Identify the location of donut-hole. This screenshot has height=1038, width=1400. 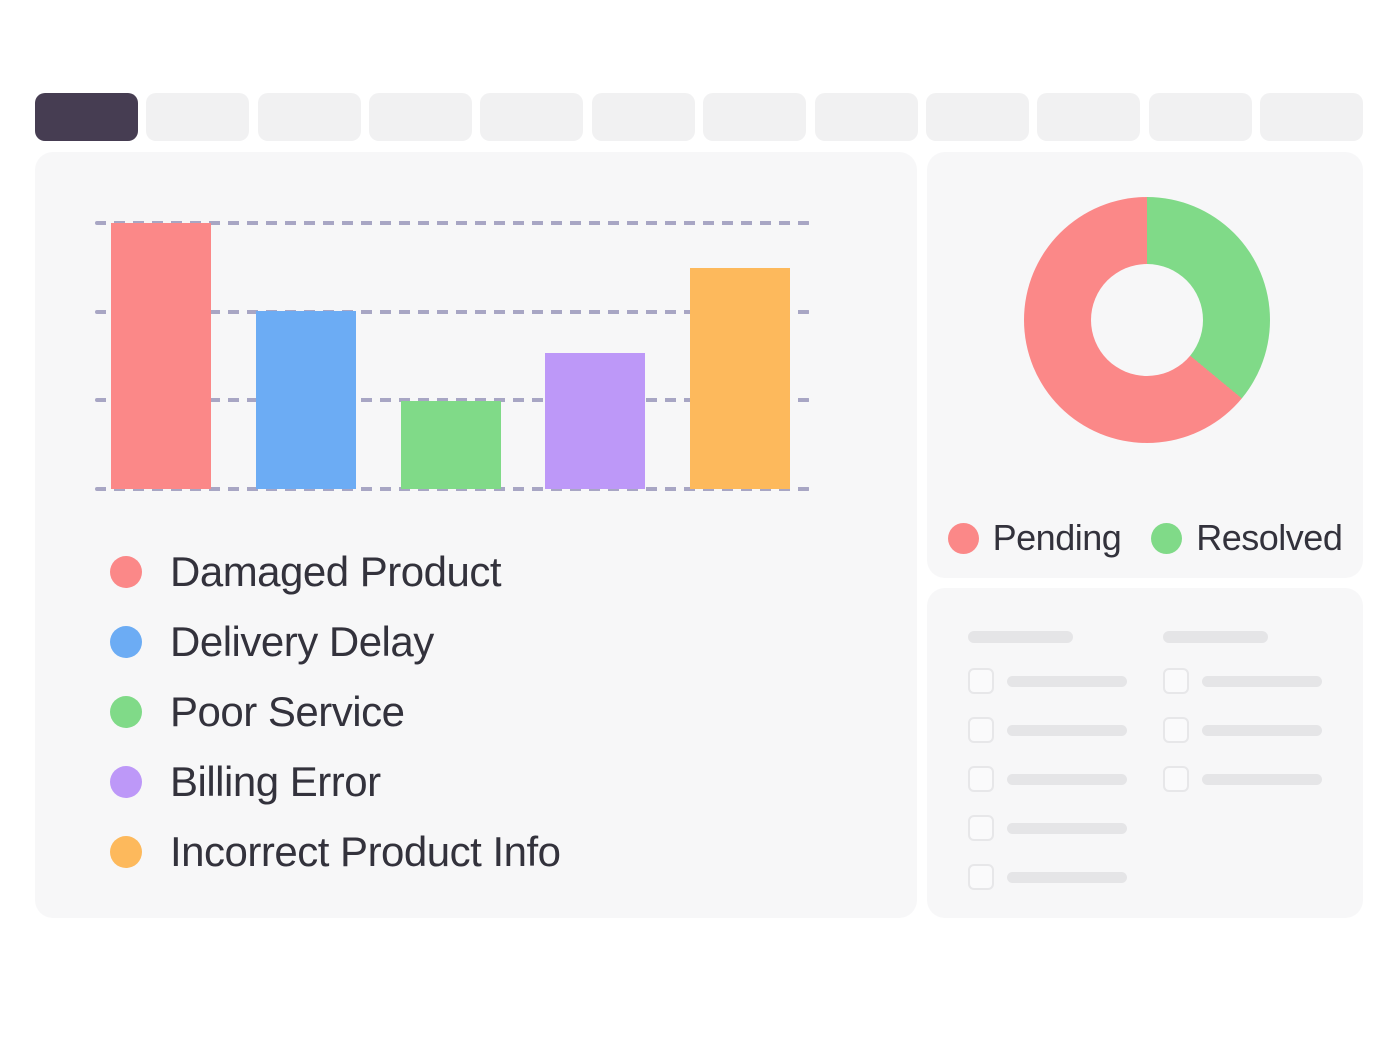
(1147, 320).